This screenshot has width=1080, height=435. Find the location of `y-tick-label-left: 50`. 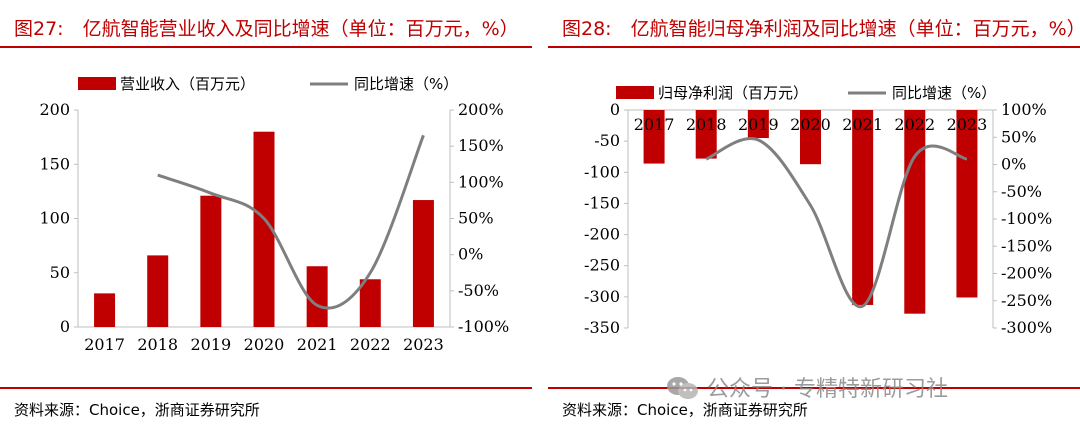

y-tick-label-left: 50 is located at coordinates (60, 272).